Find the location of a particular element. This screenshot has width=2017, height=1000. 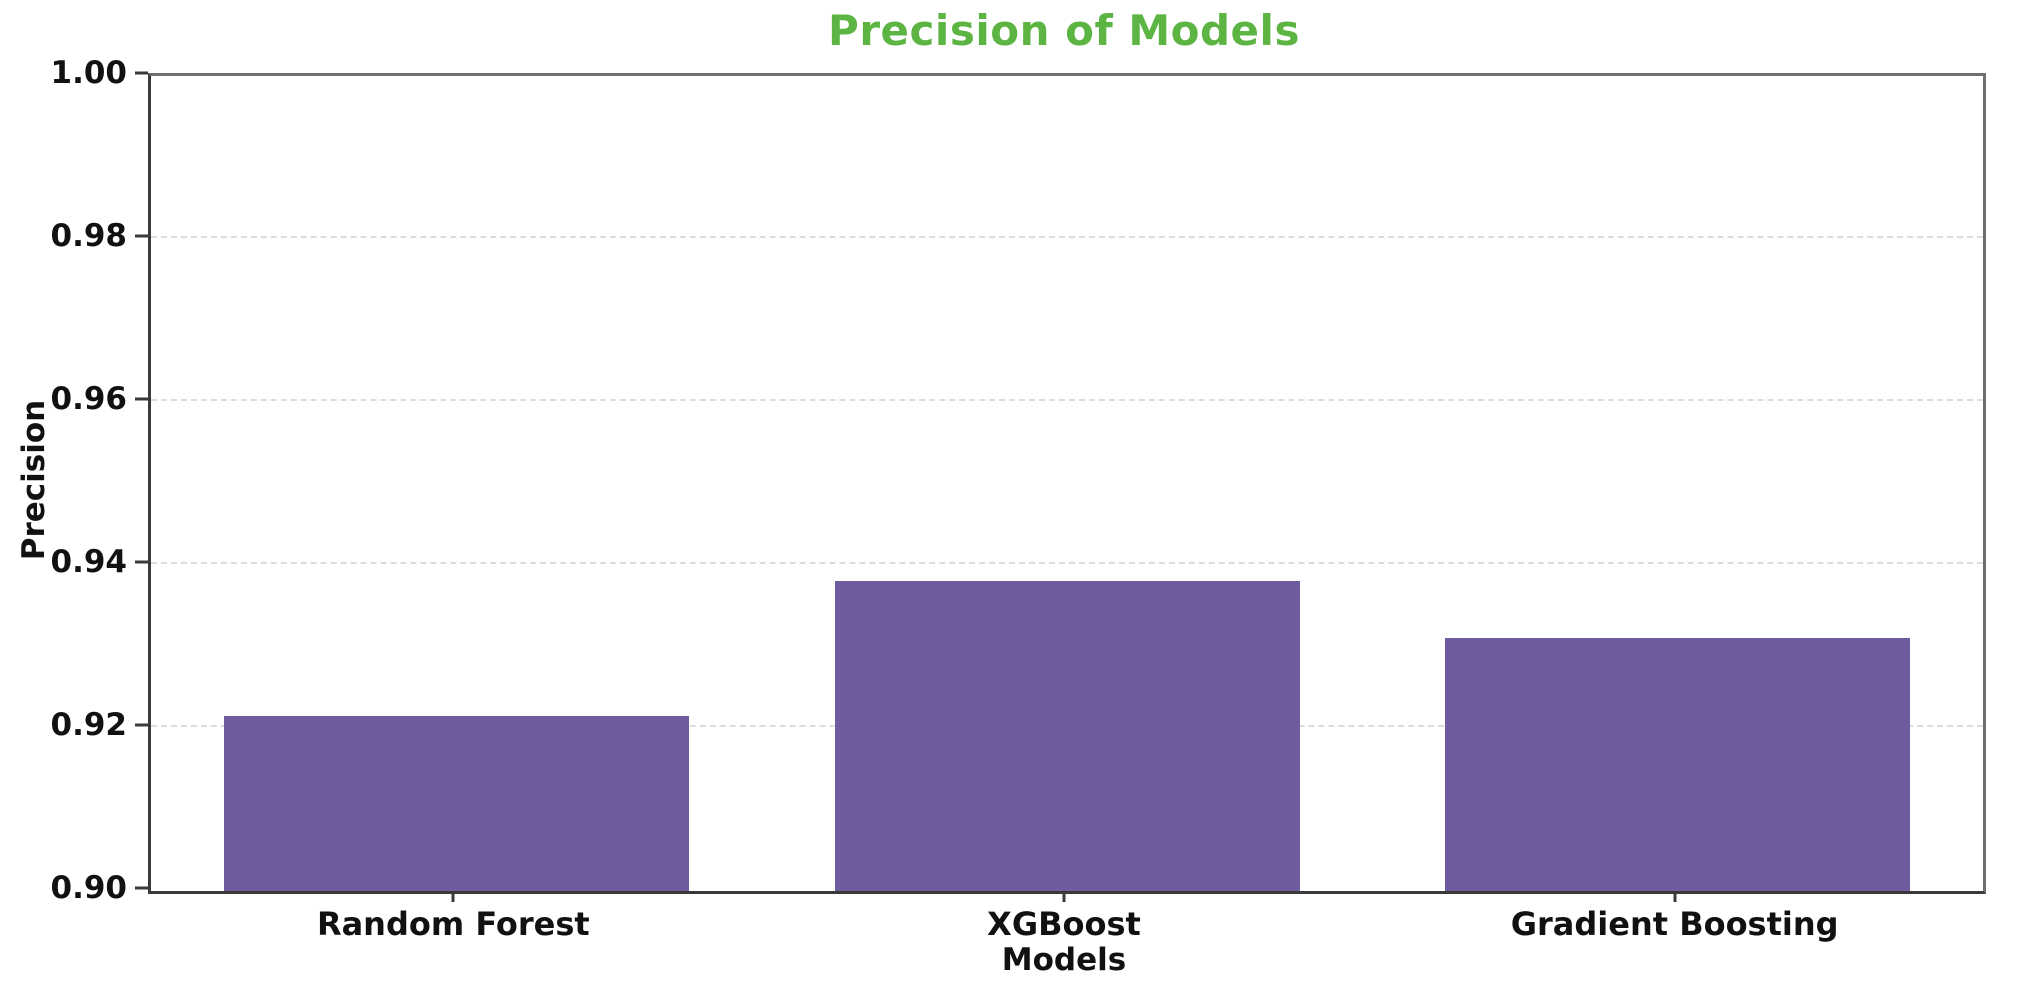

y-tick-label: 0.90 is located at coordinates (89, 888).